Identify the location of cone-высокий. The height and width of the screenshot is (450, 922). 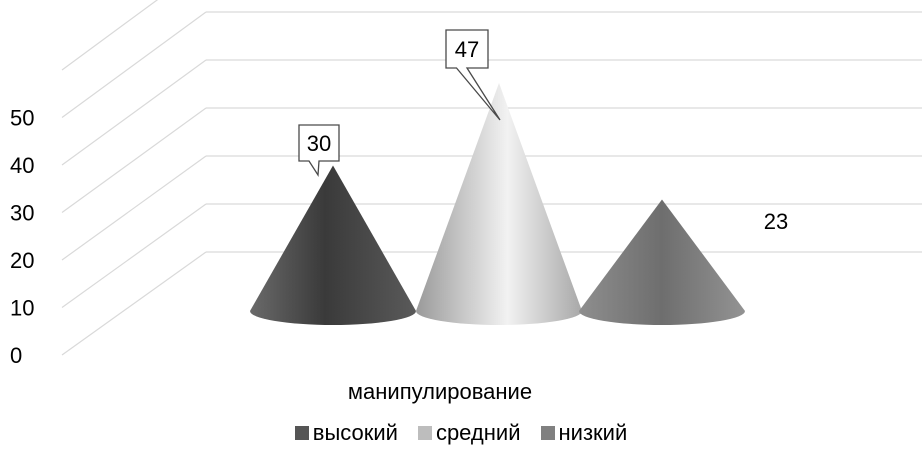
(333, 245).